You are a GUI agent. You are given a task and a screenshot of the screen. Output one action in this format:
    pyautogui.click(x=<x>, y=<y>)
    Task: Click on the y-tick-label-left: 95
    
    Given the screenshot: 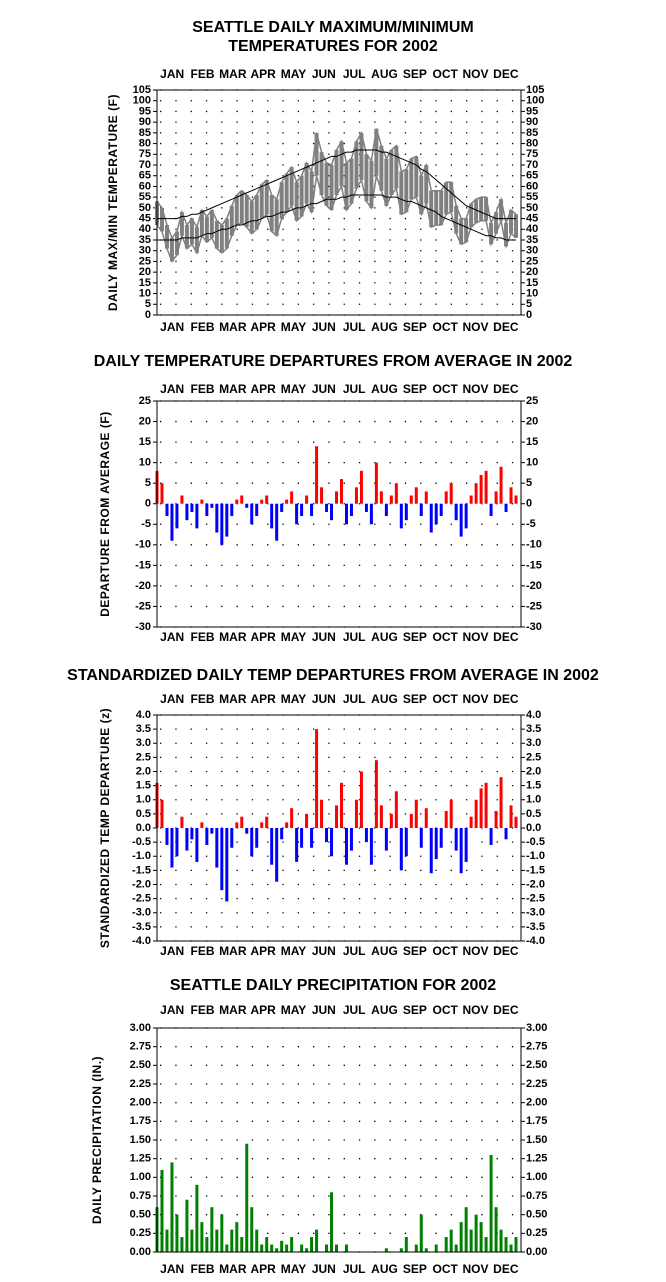 What is the action you would take?
    pyautogui.click(x=145, y=111)
    